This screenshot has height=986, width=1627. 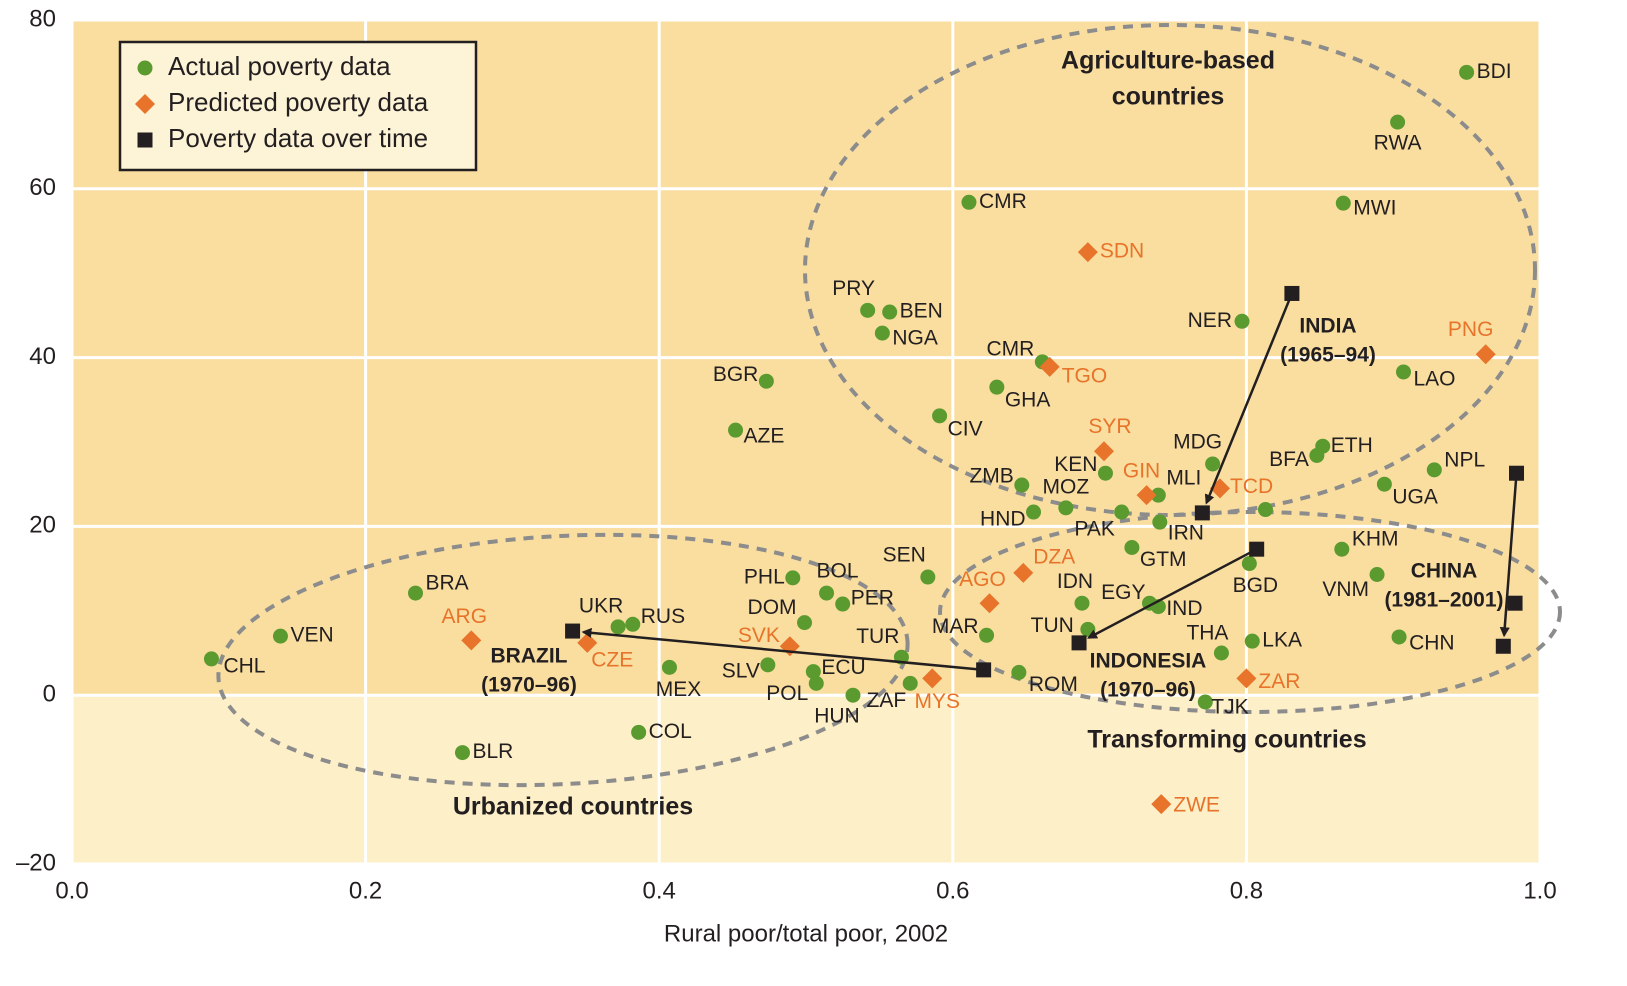 What do you see at coordinates (1168, 97) in the screenshot?
I see `group-label: countries` at bounding box center [1168, 97].